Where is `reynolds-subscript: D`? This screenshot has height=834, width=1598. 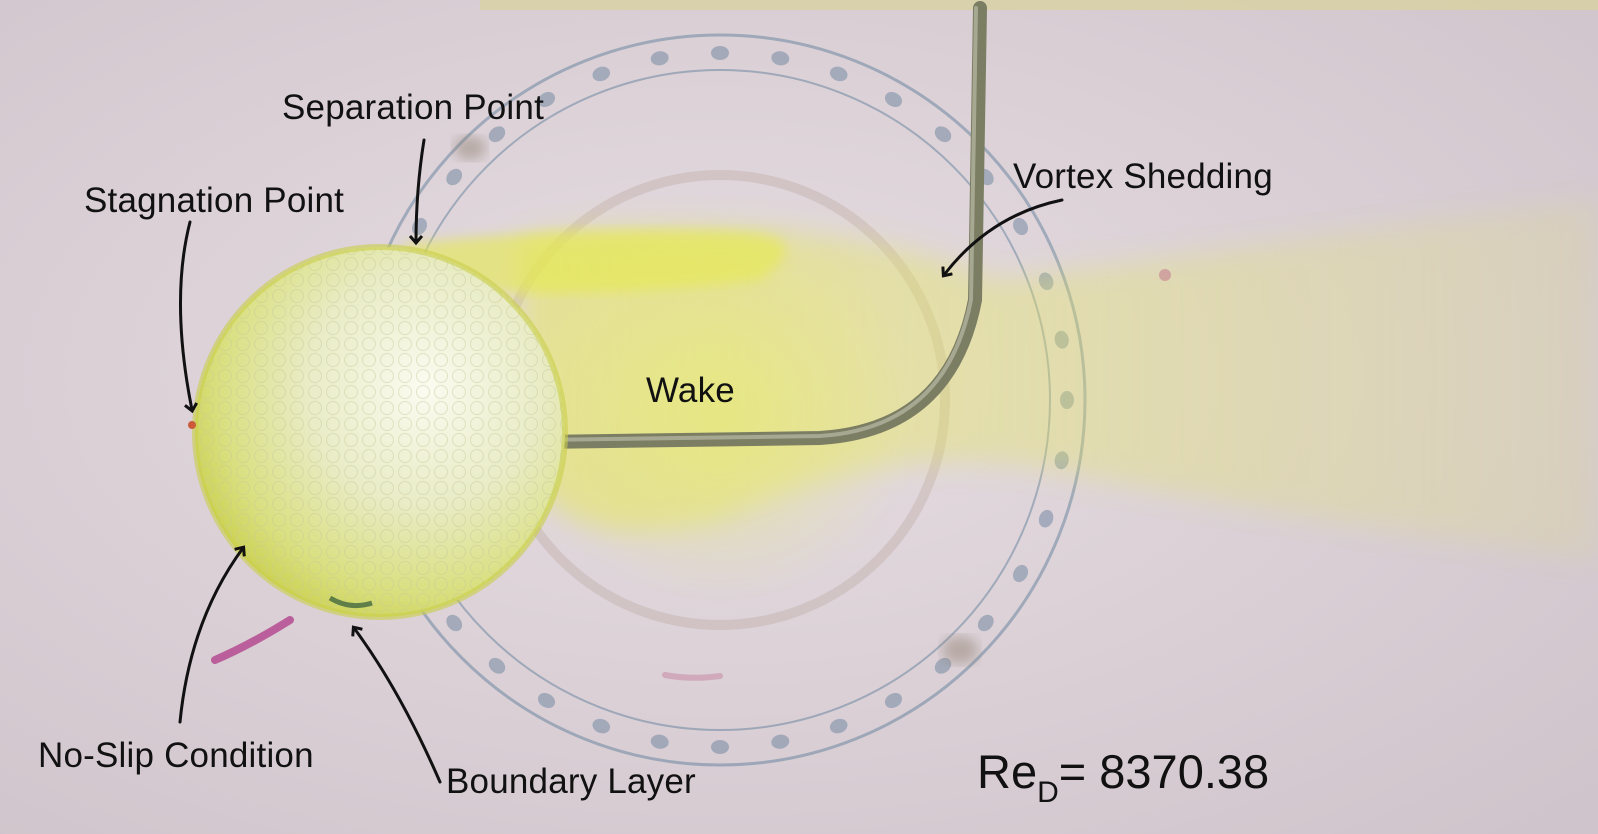 reynolds-subscript: D is located at coordinates (1048, 792).